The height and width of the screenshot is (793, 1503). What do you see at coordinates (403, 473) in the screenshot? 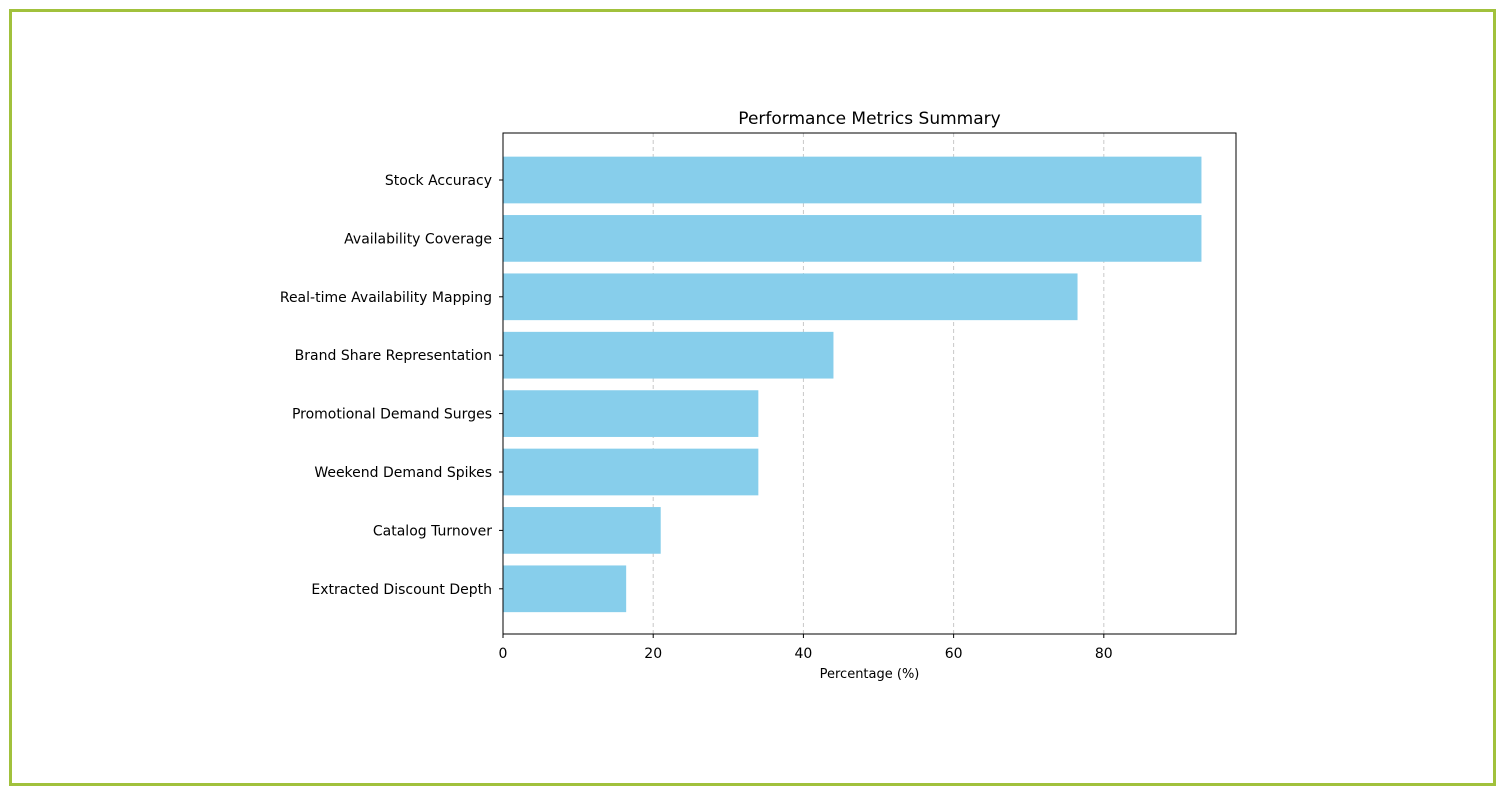
I see `y-tick-label: Weekend Demand Spikes` at bounding box center [403, 473].